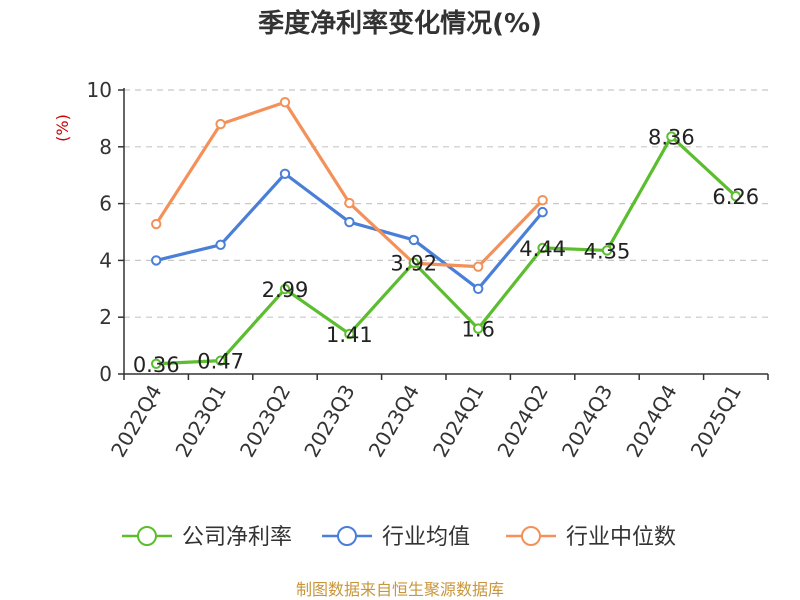 This screenshot has height=600, width=800. Describe the element at coordinates (105, 317) in the screenshot. I see `y-tick-label: 2` at that location.